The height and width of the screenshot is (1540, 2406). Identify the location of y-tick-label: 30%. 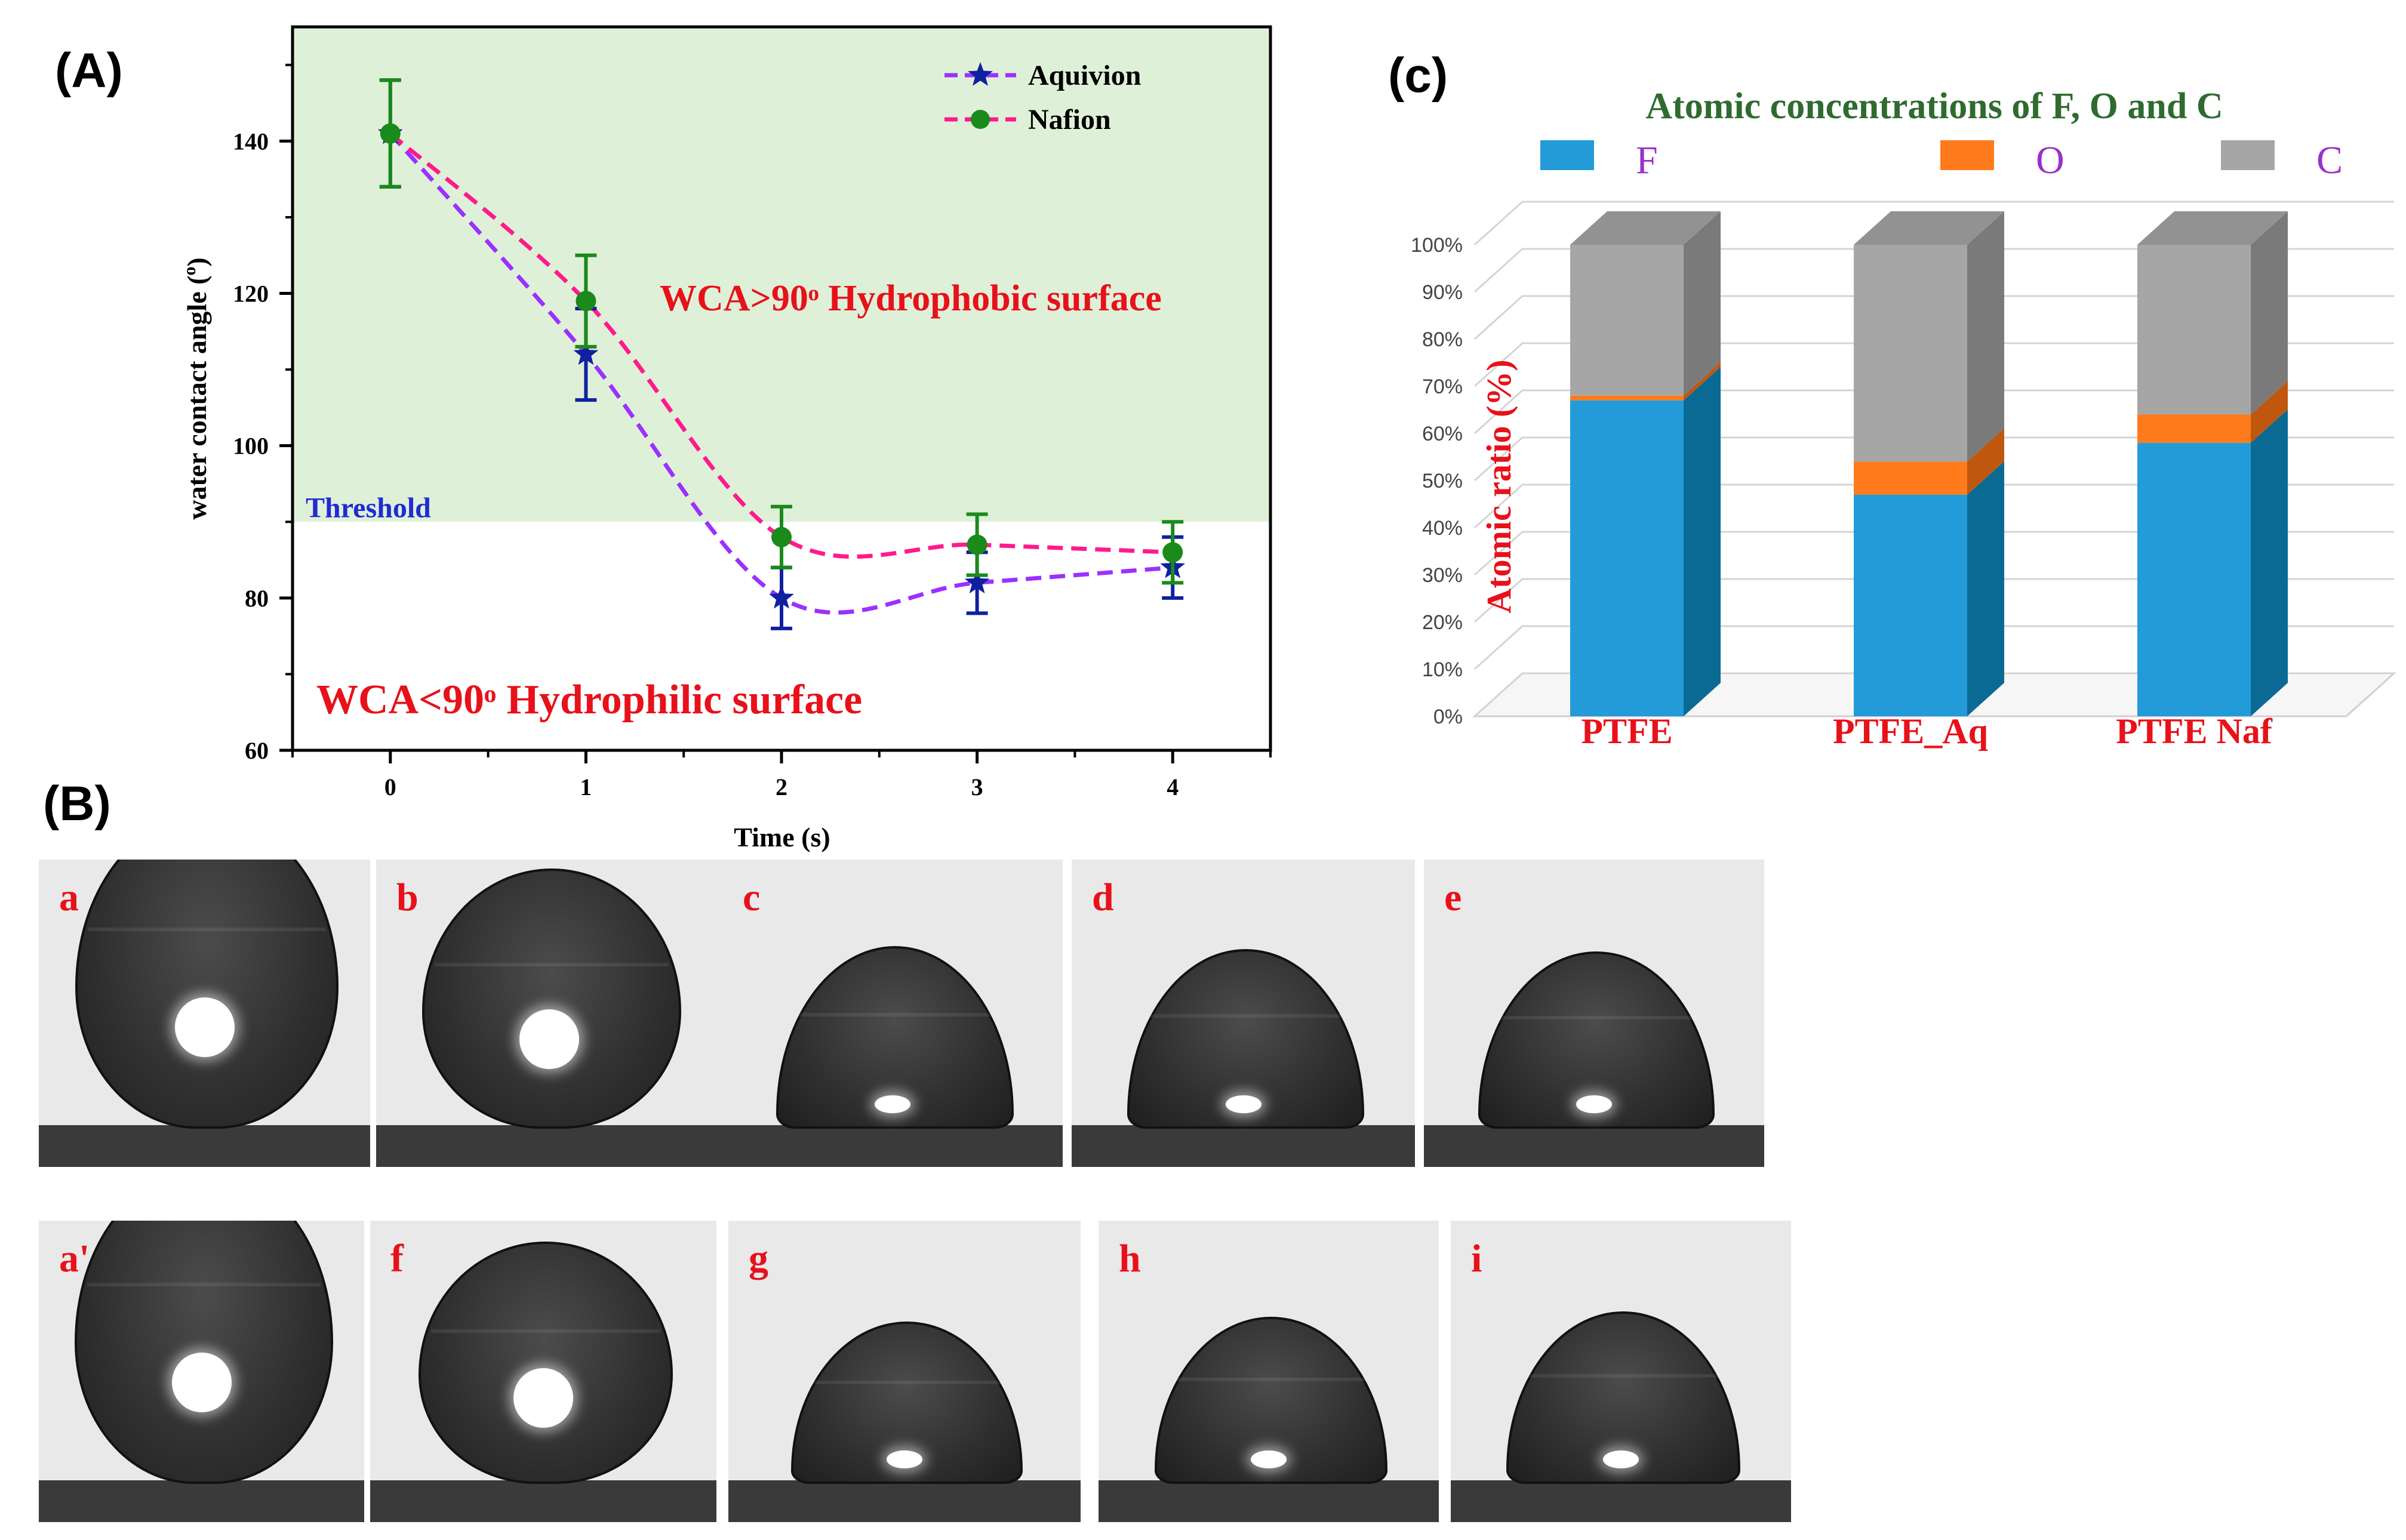
(1443, 575).